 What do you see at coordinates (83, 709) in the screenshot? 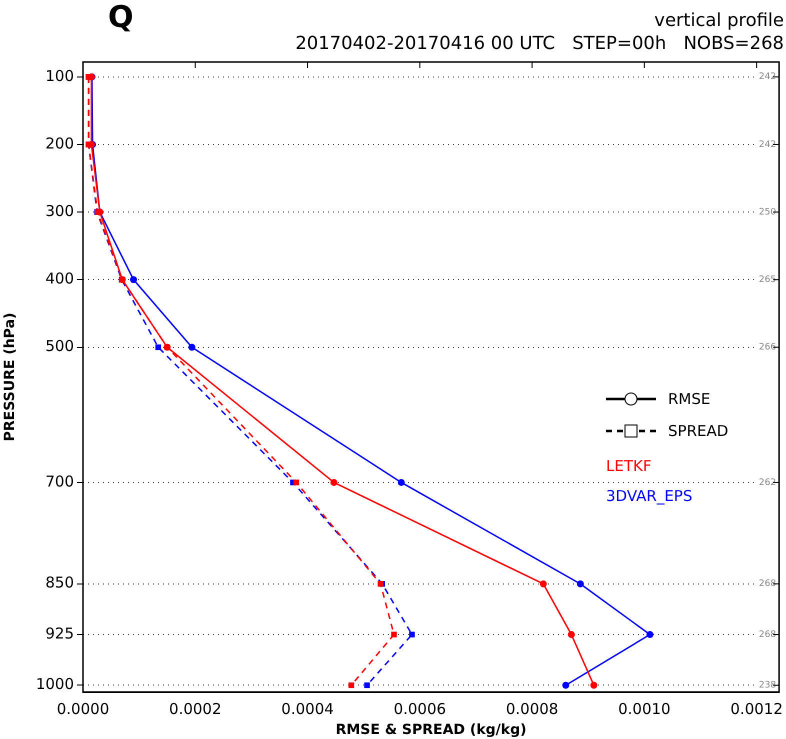
I see `x-tick-label: 0.0000` at bounding box center [83, 709].